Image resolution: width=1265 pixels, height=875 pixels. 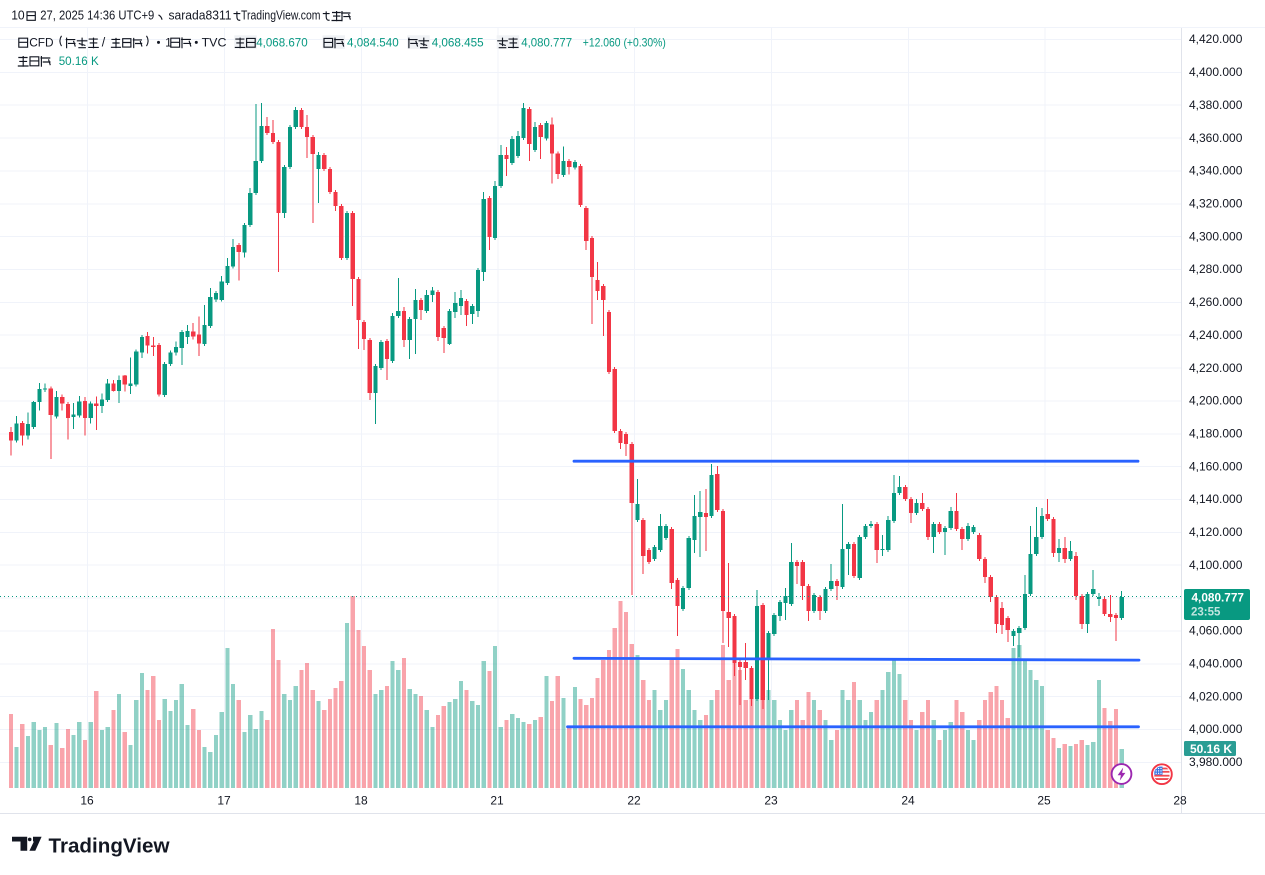 I want to click on svg-text: 4,040.000, so click(x=1216, y=664).